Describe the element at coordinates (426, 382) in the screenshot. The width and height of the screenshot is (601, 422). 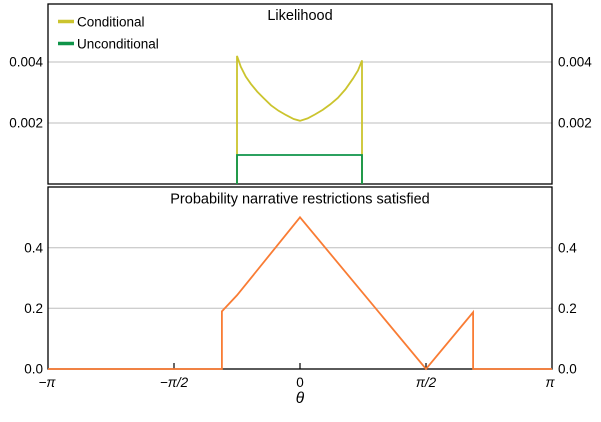
I see `x-tick-label-half-pi: π/2` at that location.